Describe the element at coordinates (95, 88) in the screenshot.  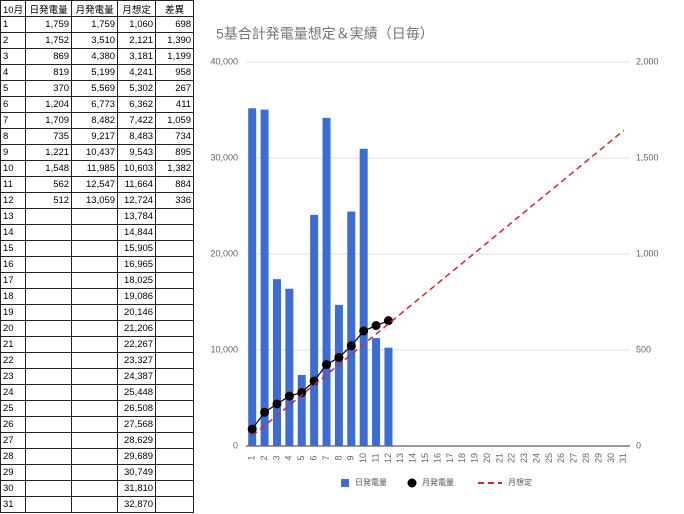
I see `table-cell: 5,569` at that location.